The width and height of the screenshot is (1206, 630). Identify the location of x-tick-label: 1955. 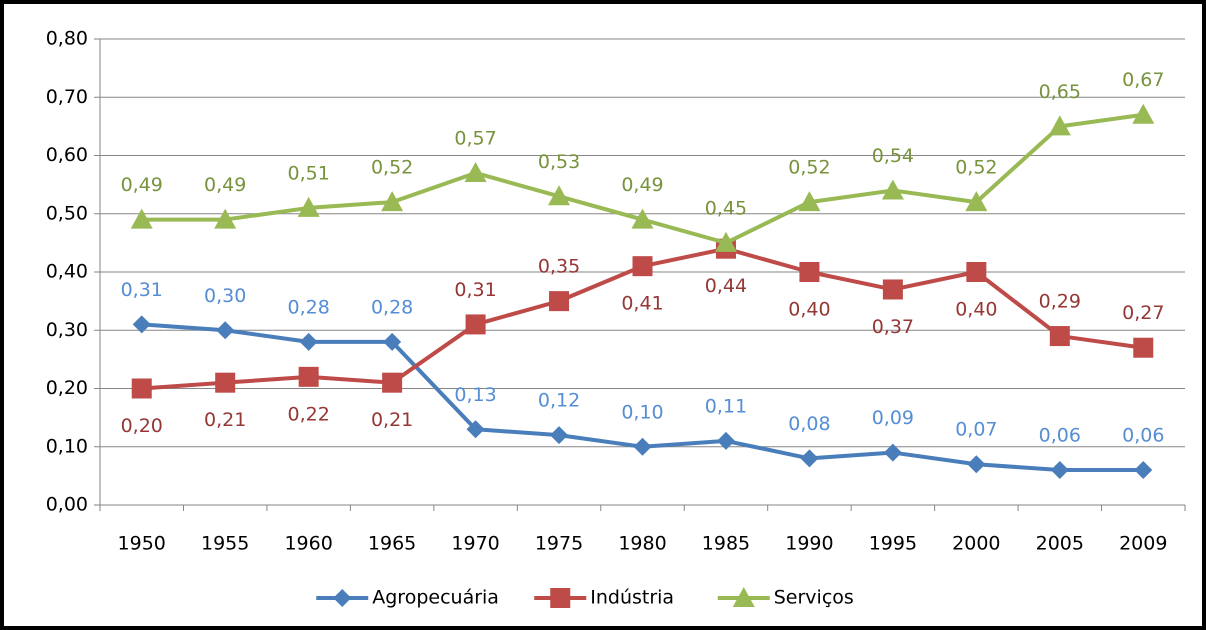
(225, 544).